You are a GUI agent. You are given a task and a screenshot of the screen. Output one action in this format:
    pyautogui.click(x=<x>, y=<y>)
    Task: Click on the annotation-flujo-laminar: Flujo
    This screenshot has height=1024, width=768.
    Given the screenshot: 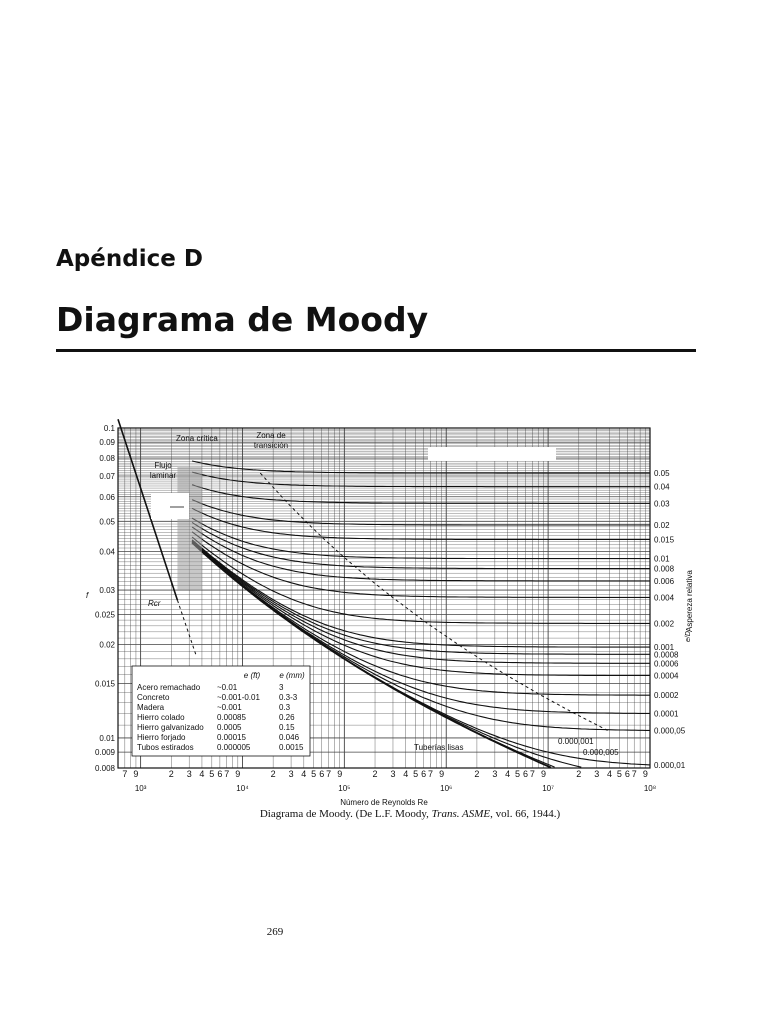 What is the action you would take?
    pyautogui.click(x=163, y=465)
    